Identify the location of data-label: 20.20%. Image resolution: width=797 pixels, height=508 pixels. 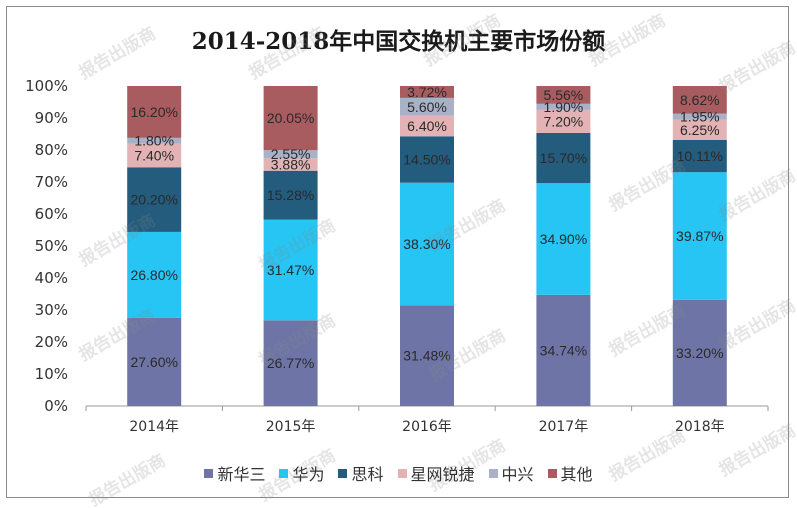
(153, 200).